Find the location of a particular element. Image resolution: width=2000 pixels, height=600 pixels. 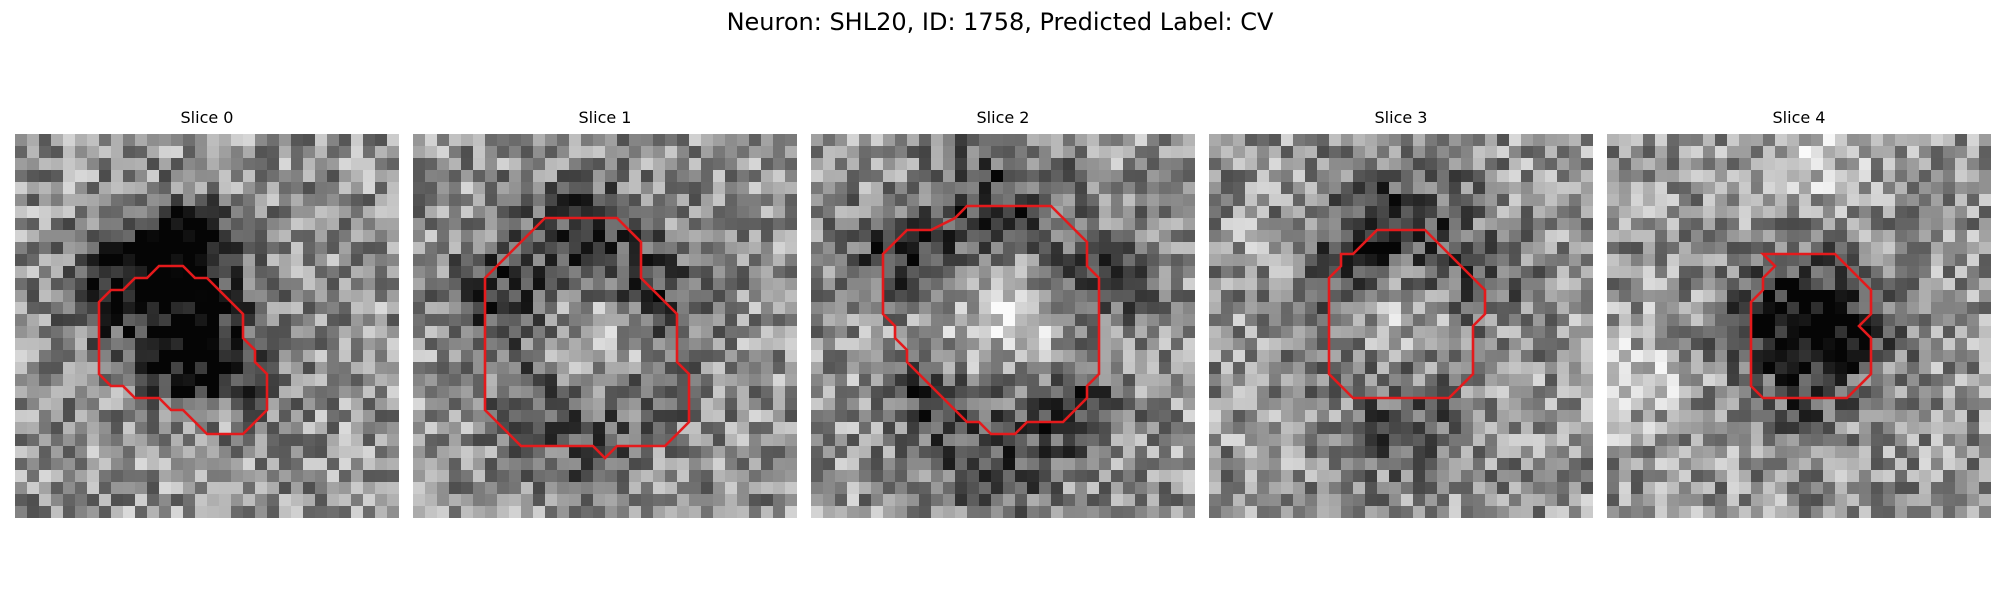

slice-title-0: Slice 0 is located at coordinates (207, 117).